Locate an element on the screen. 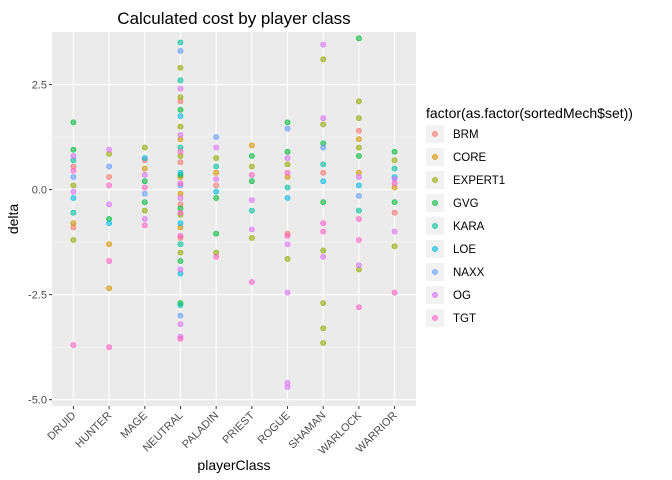 This screenshot has width=672, height=480. legend-label: GVG is located at coordinates (466, 204).